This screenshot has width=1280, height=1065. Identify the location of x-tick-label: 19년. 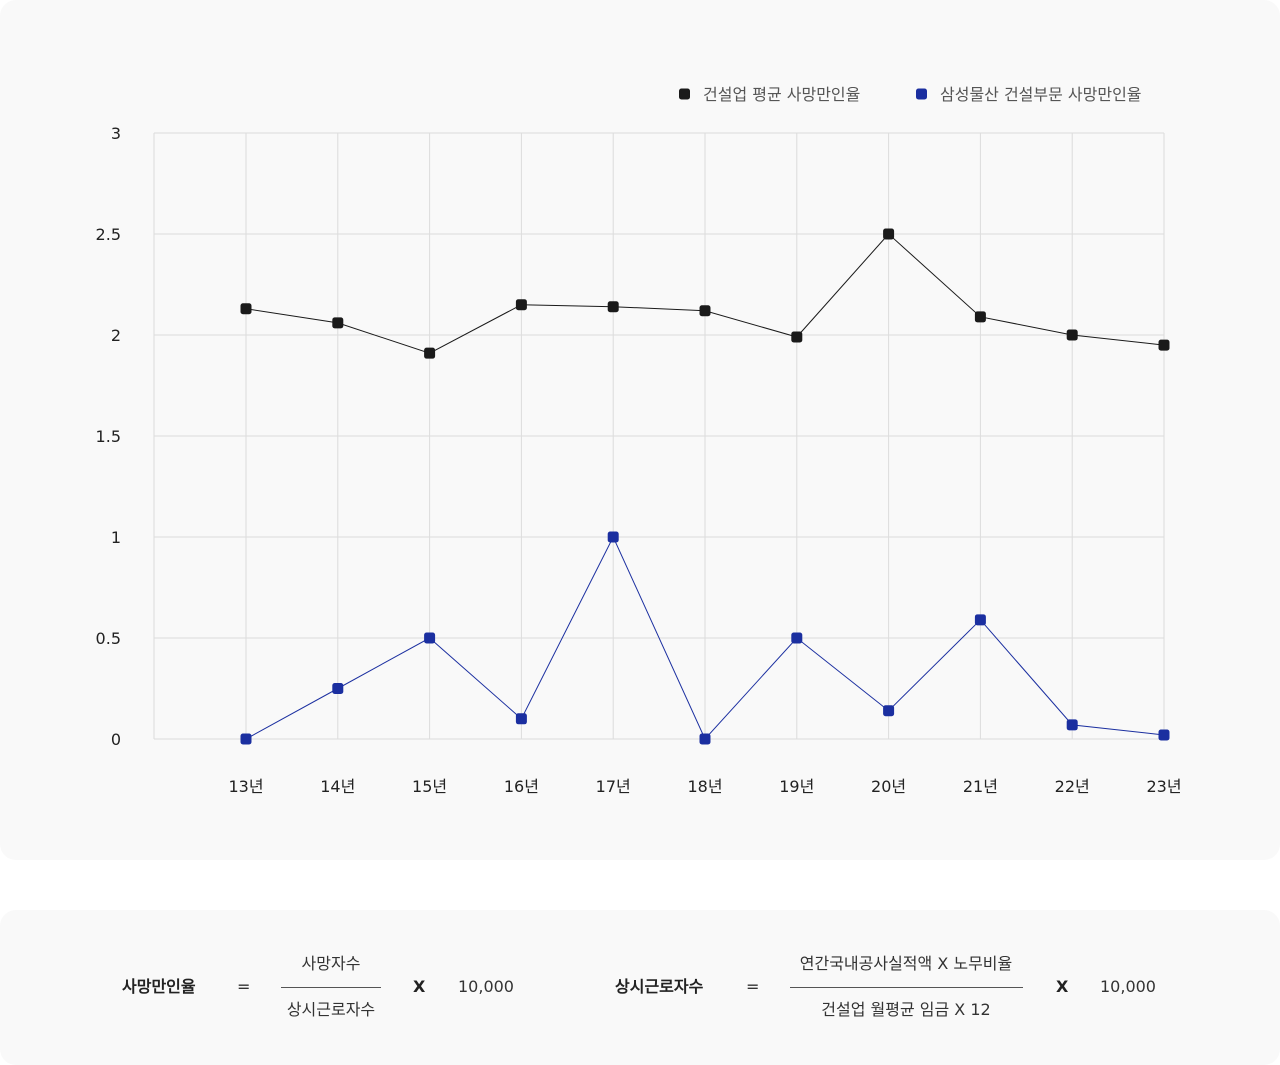
(796, 786).